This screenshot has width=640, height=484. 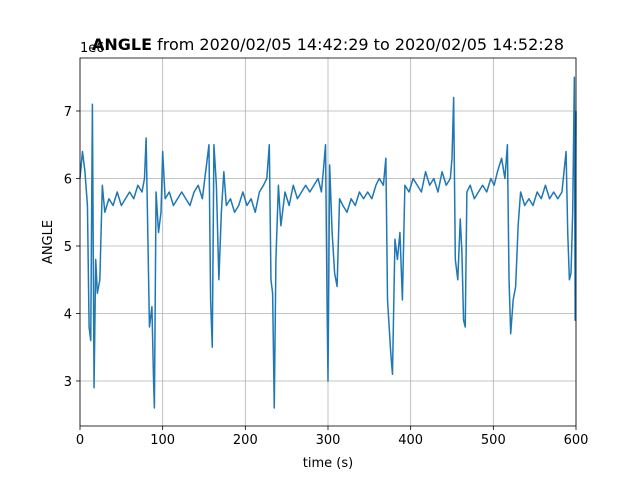 I want to click on x-tick-label: 200, so click(x=245, y=440).